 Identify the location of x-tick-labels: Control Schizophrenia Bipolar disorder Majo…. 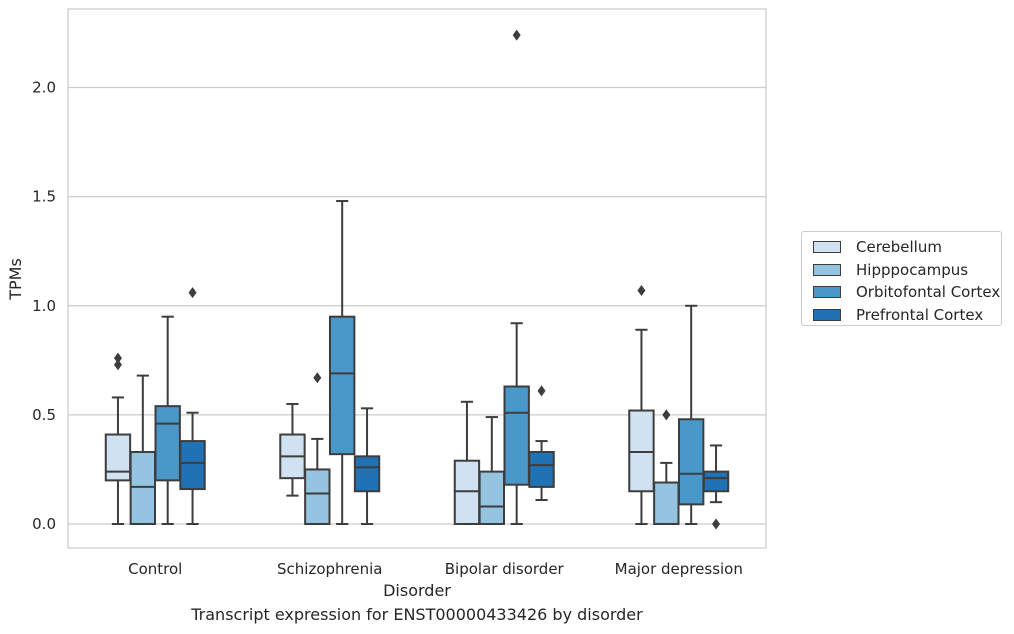
(435, 569).